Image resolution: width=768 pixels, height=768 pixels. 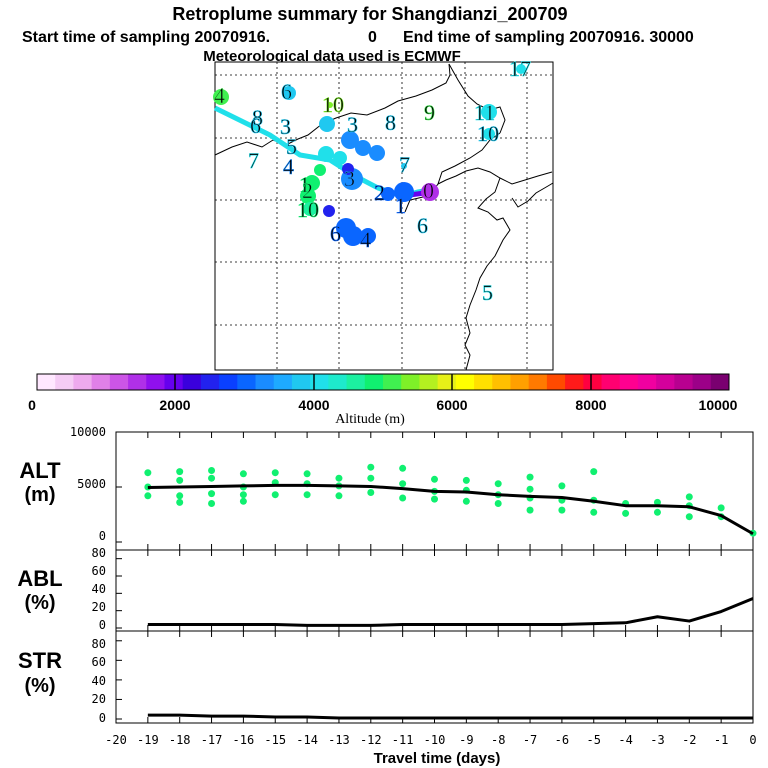 I want to click on plume-day-label: 8, so click(x=257, y=117).